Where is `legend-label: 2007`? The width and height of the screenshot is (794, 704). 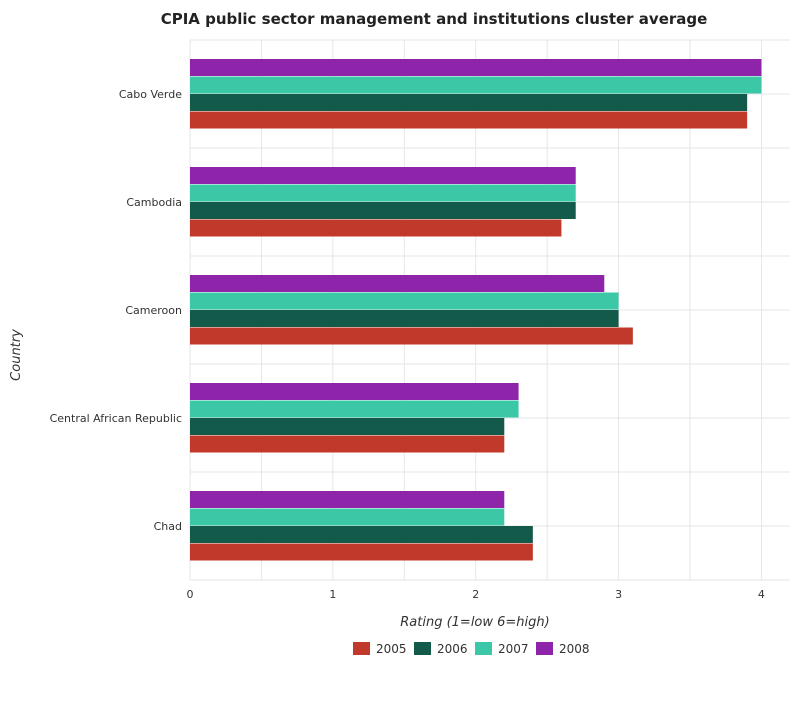 legend-label: 2007 is located at coordinates (513, 649).